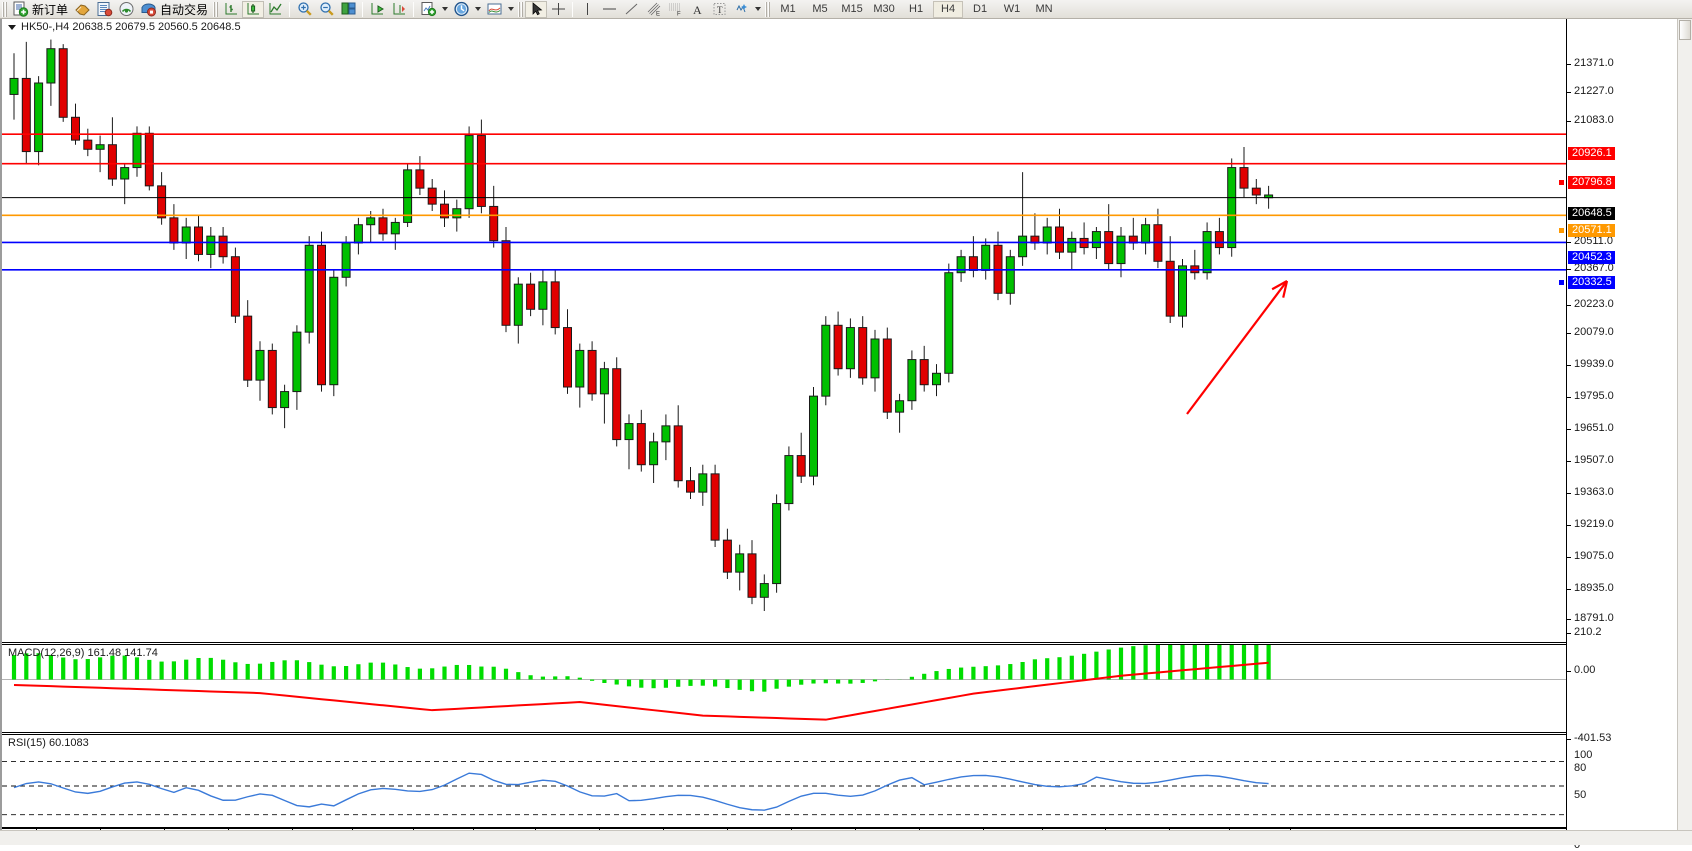 This screenshot has height=851, width=1692. What do you see at coordinates (184, 9) in the screenshot?
I see `autotrading-label: 自动交易` at bounding box center [184, 9].